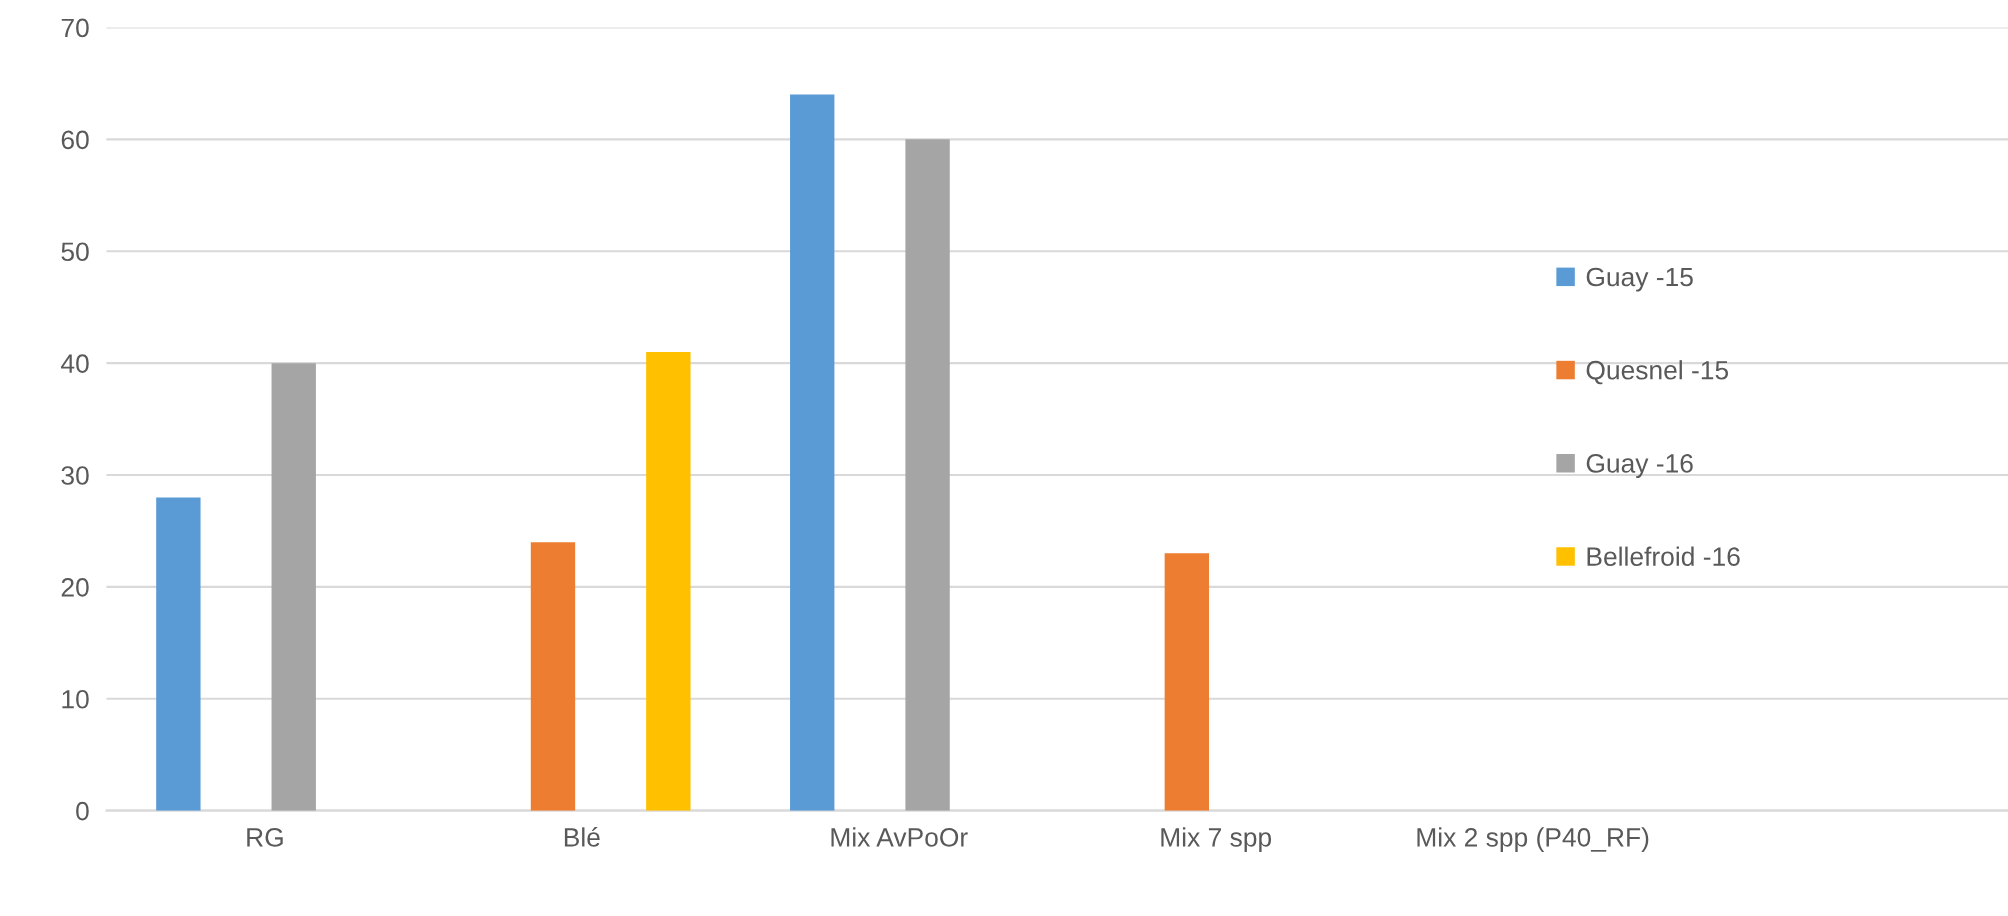 This screenshot has width=2008, height=916. Describe the element at coordinates (75, 587) in the screenshot. I see `y-tick-label: 20` at that location.